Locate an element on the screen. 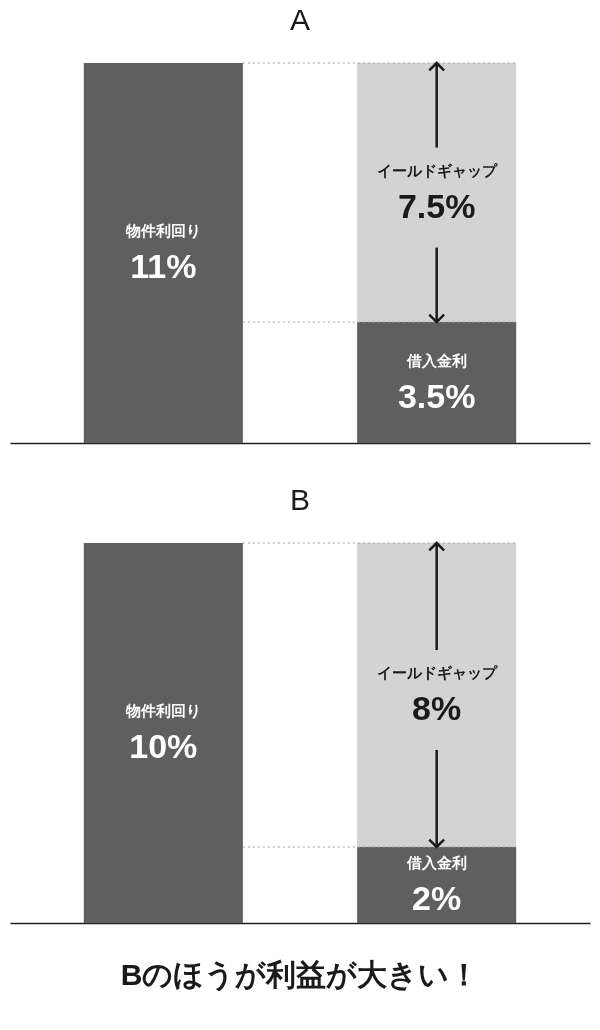 The height and width of the screenshot is (1030, 600). chart-title: A is located at coordinates (300, 19).